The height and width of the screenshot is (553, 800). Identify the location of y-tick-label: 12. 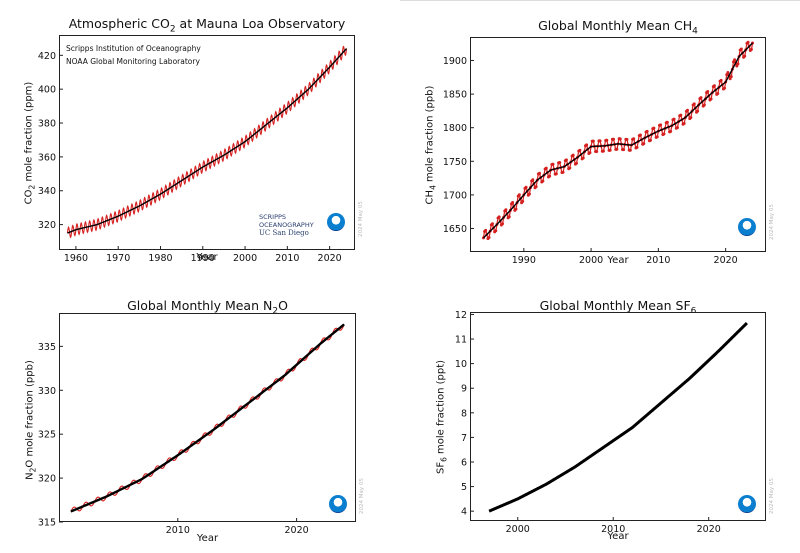
(461, 315).